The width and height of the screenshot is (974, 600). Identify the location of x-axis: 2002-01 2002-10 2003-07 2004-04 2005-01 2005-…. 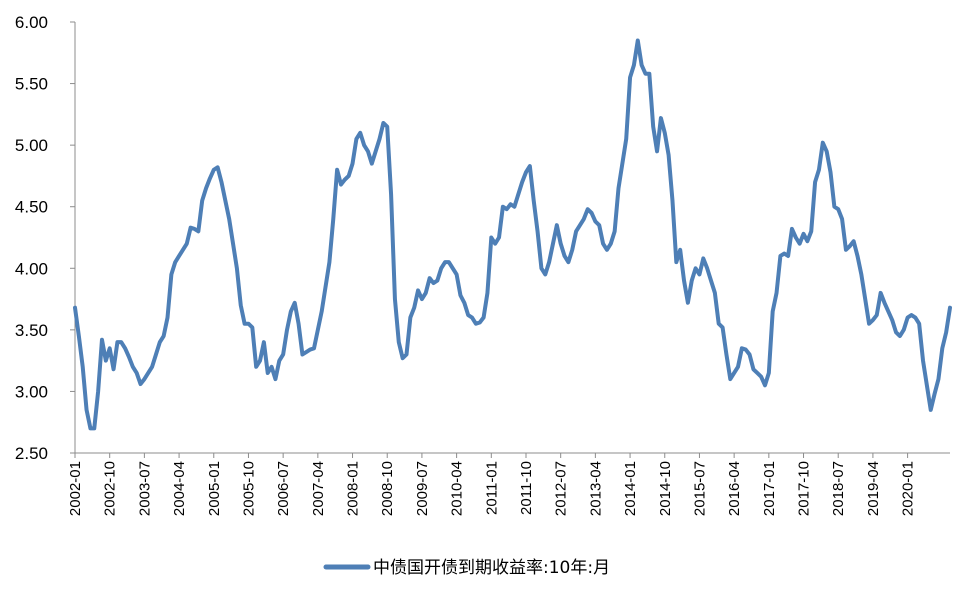
(508, 484).